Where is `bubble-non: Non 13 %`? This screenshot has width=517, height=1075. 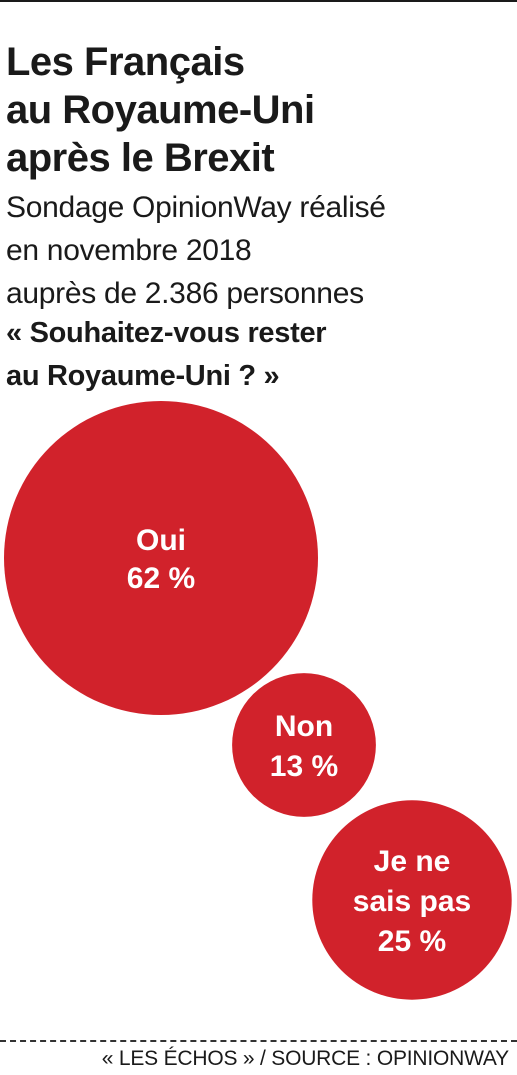 bubble-non: Non 13 % is located at coordinates (304, 745).